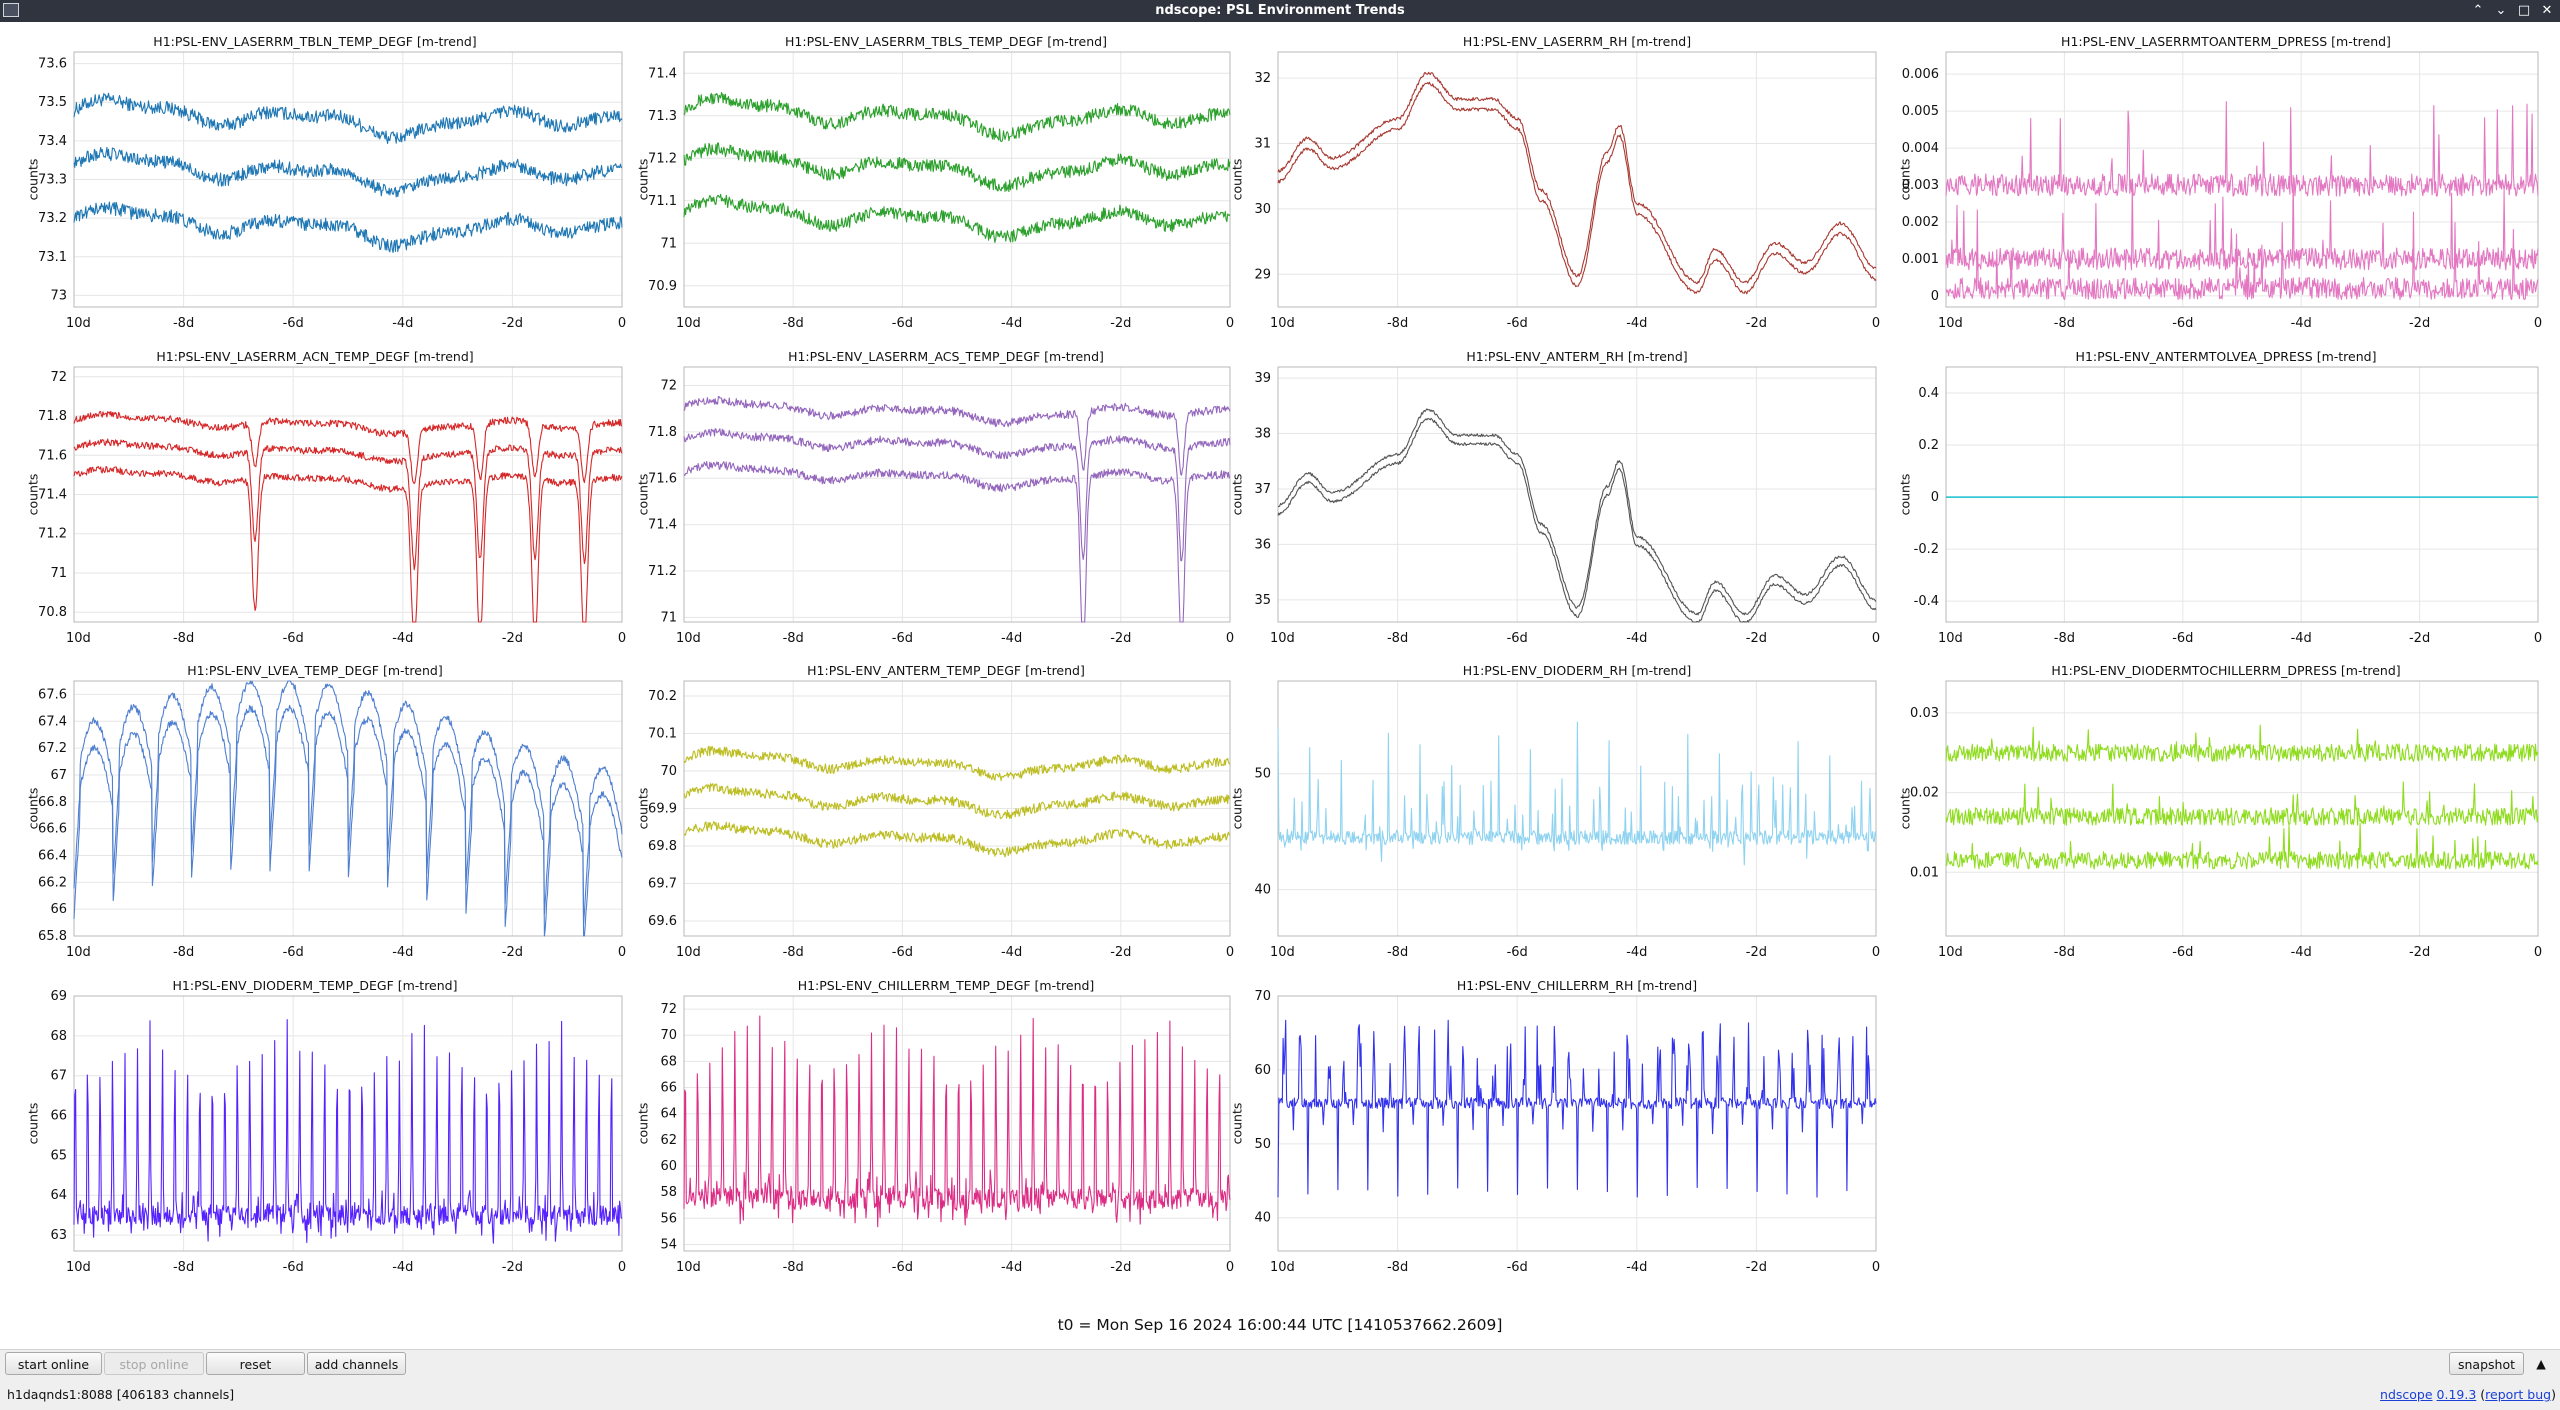 This screenshot has height=1410, width=2560. Describe the element at coordinates (1262, 1070) in the screenshot. I see `y-tick-label: 60` at that location.